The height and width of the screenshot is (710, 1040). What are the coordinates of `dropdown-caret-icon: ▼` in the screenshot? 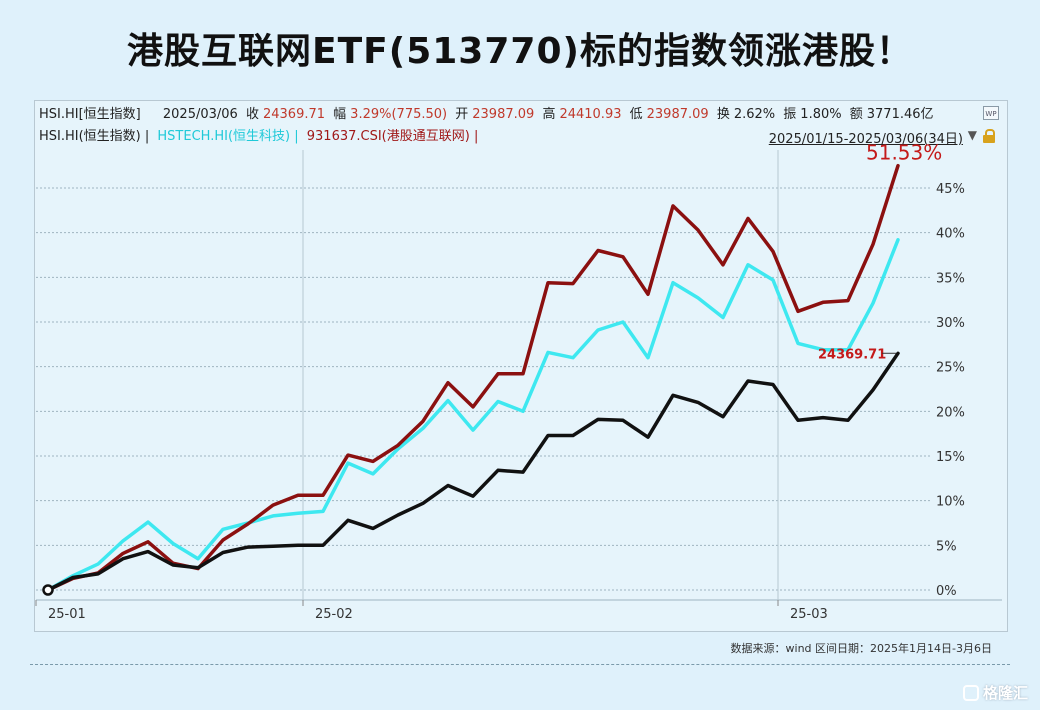 It's located at (972, 135).